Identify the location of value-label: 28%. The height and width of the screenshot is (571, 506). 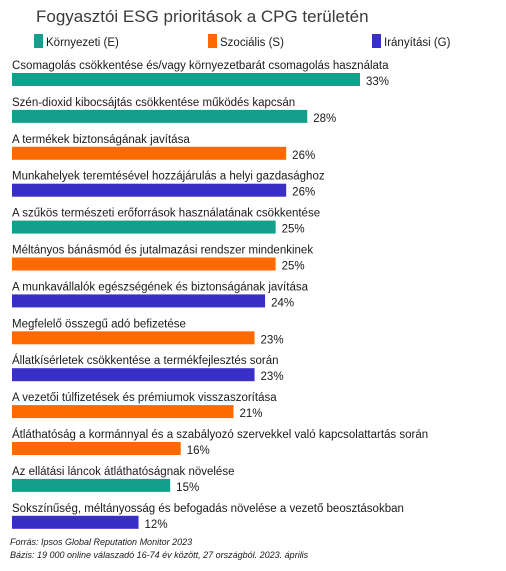
(324, 119).